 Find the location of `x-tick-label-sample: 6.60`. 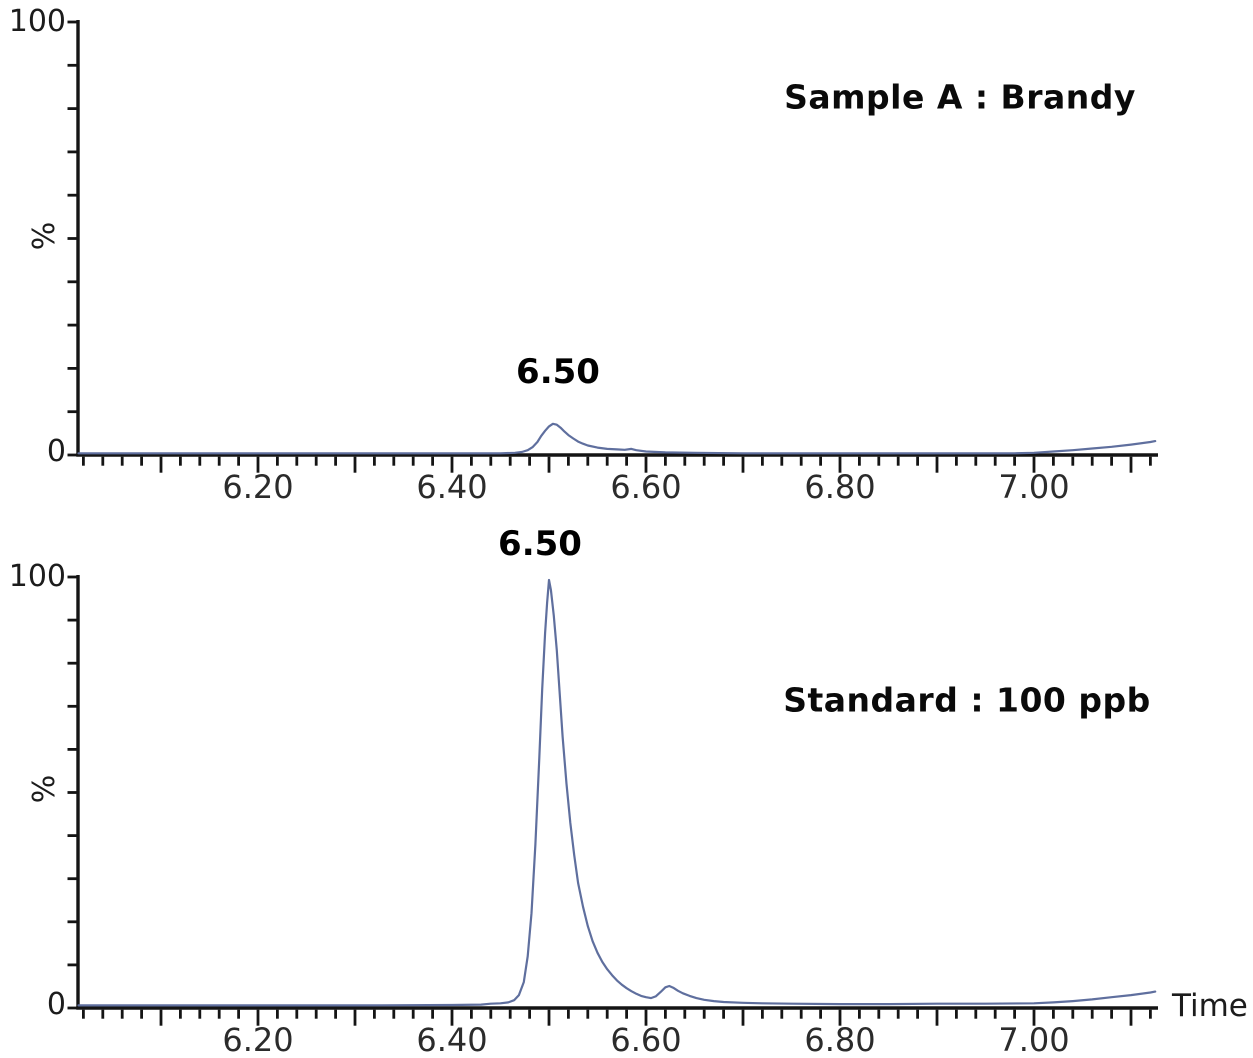

x-tick-label-sample: 6.60 is located at coordinates (645, 487).